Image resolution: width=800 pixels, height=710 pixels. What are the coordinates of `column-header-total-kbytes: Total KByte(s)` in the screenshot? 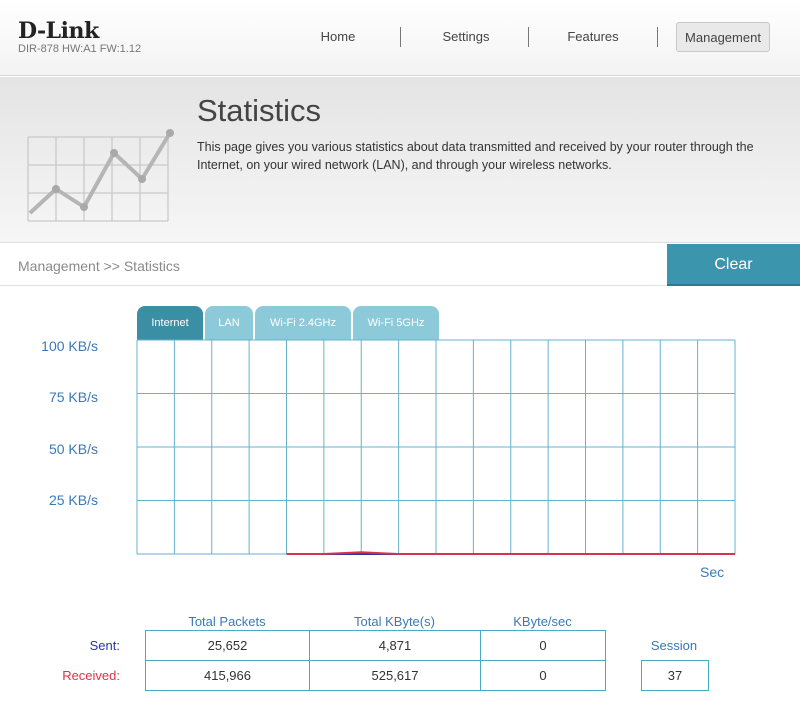 It's located at (394, 621).